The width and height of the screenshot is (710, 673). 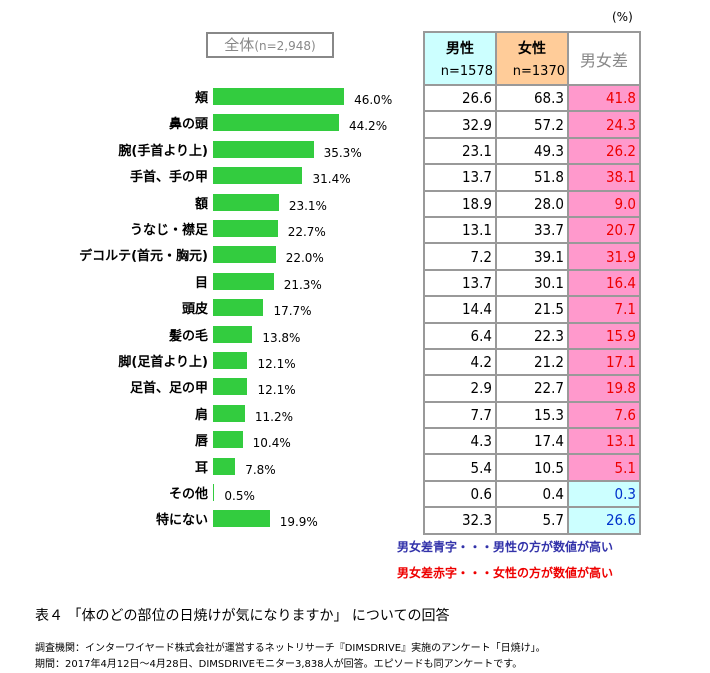 What do you see at coordinates (201, 283) in the screenshot?
I see `category-label: 目` at bounding box center [201, 283].